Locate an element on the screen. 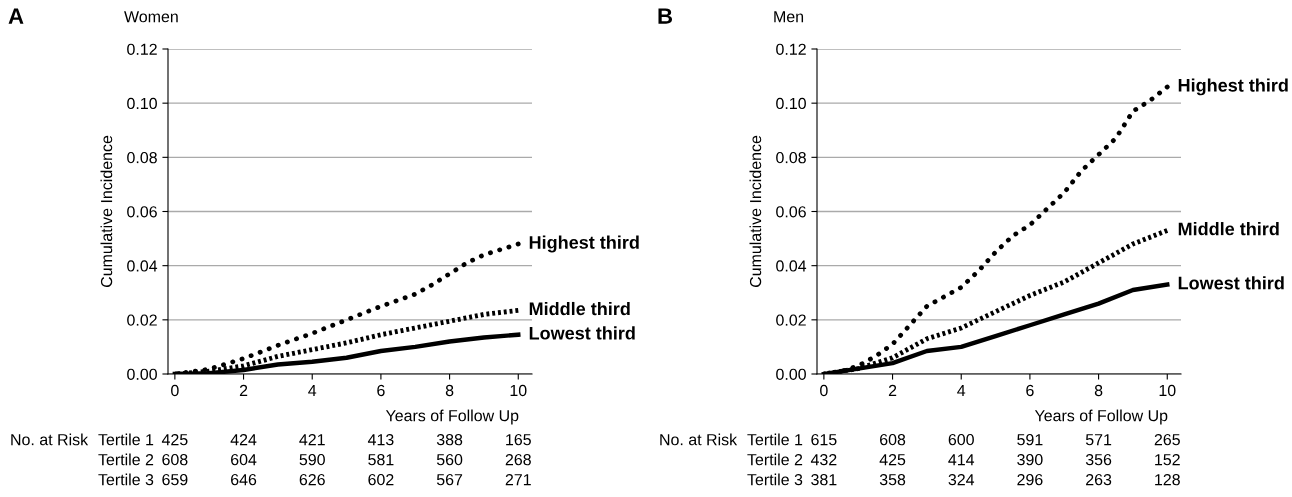  text: 421 is located at coordinates (312, 439).